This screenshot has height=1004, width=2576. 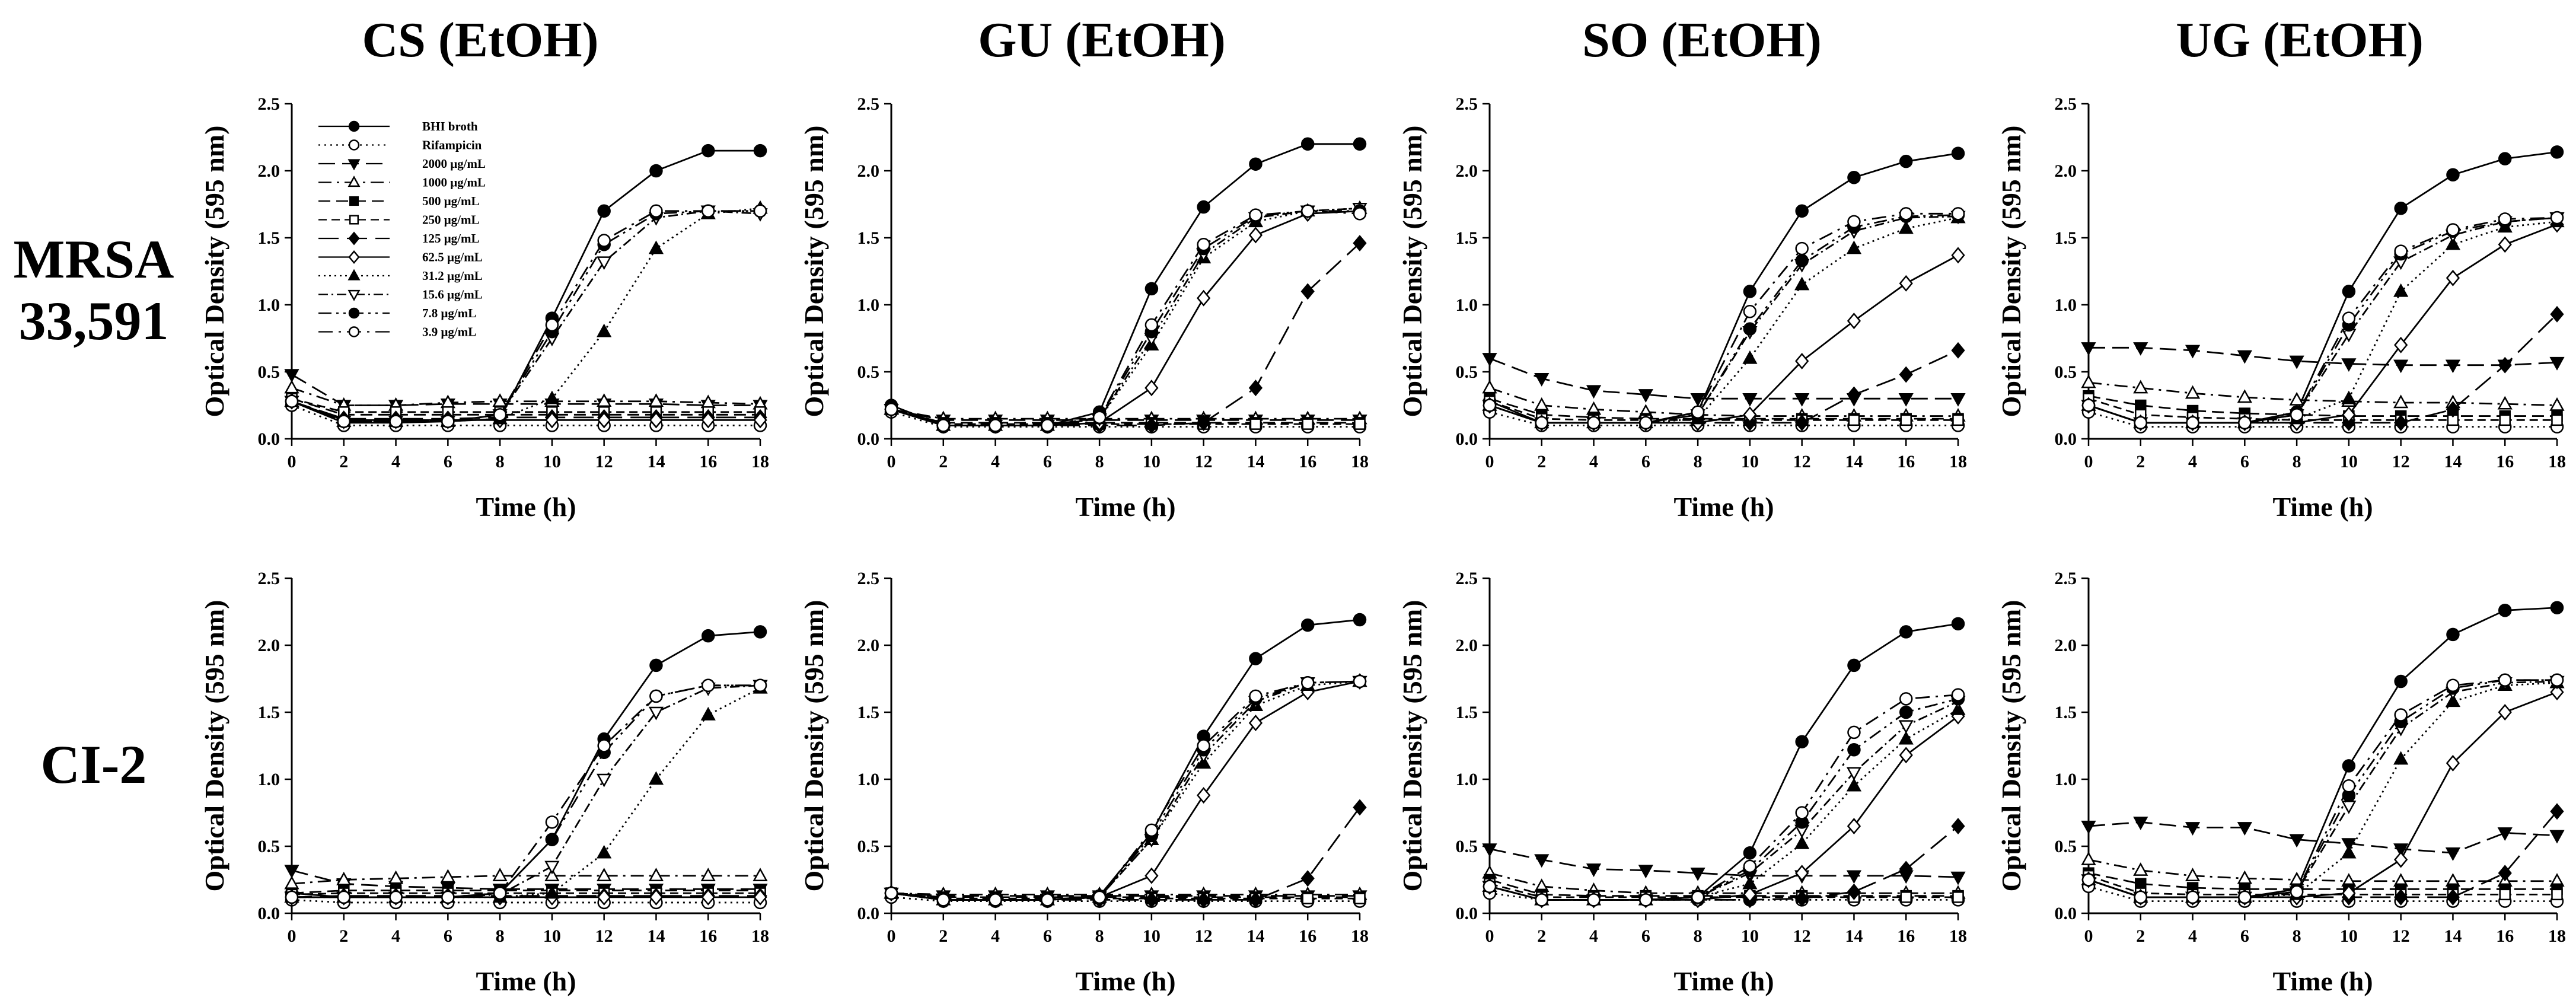 What do you see at coordinates (1724, 319) in the screenshot?
I see `series-7p8-ug-ml` at bounding box center [1724, 319].